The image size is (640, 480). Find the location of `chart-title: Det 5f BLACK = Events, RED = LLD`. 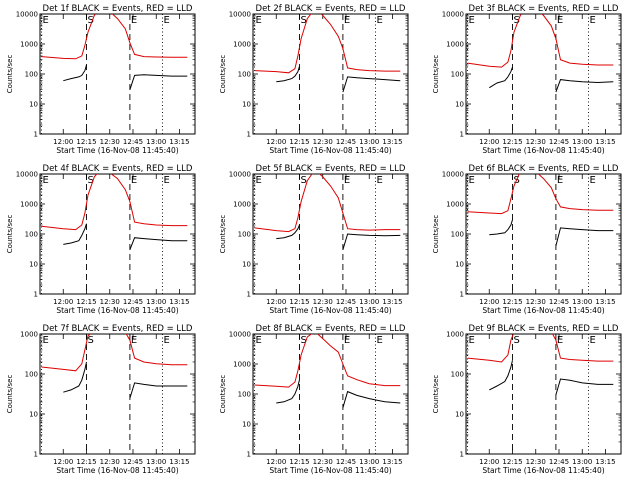

chart-title: Det 5f BLACK = Events, RED = LLD is located at coordinates (331, 169).